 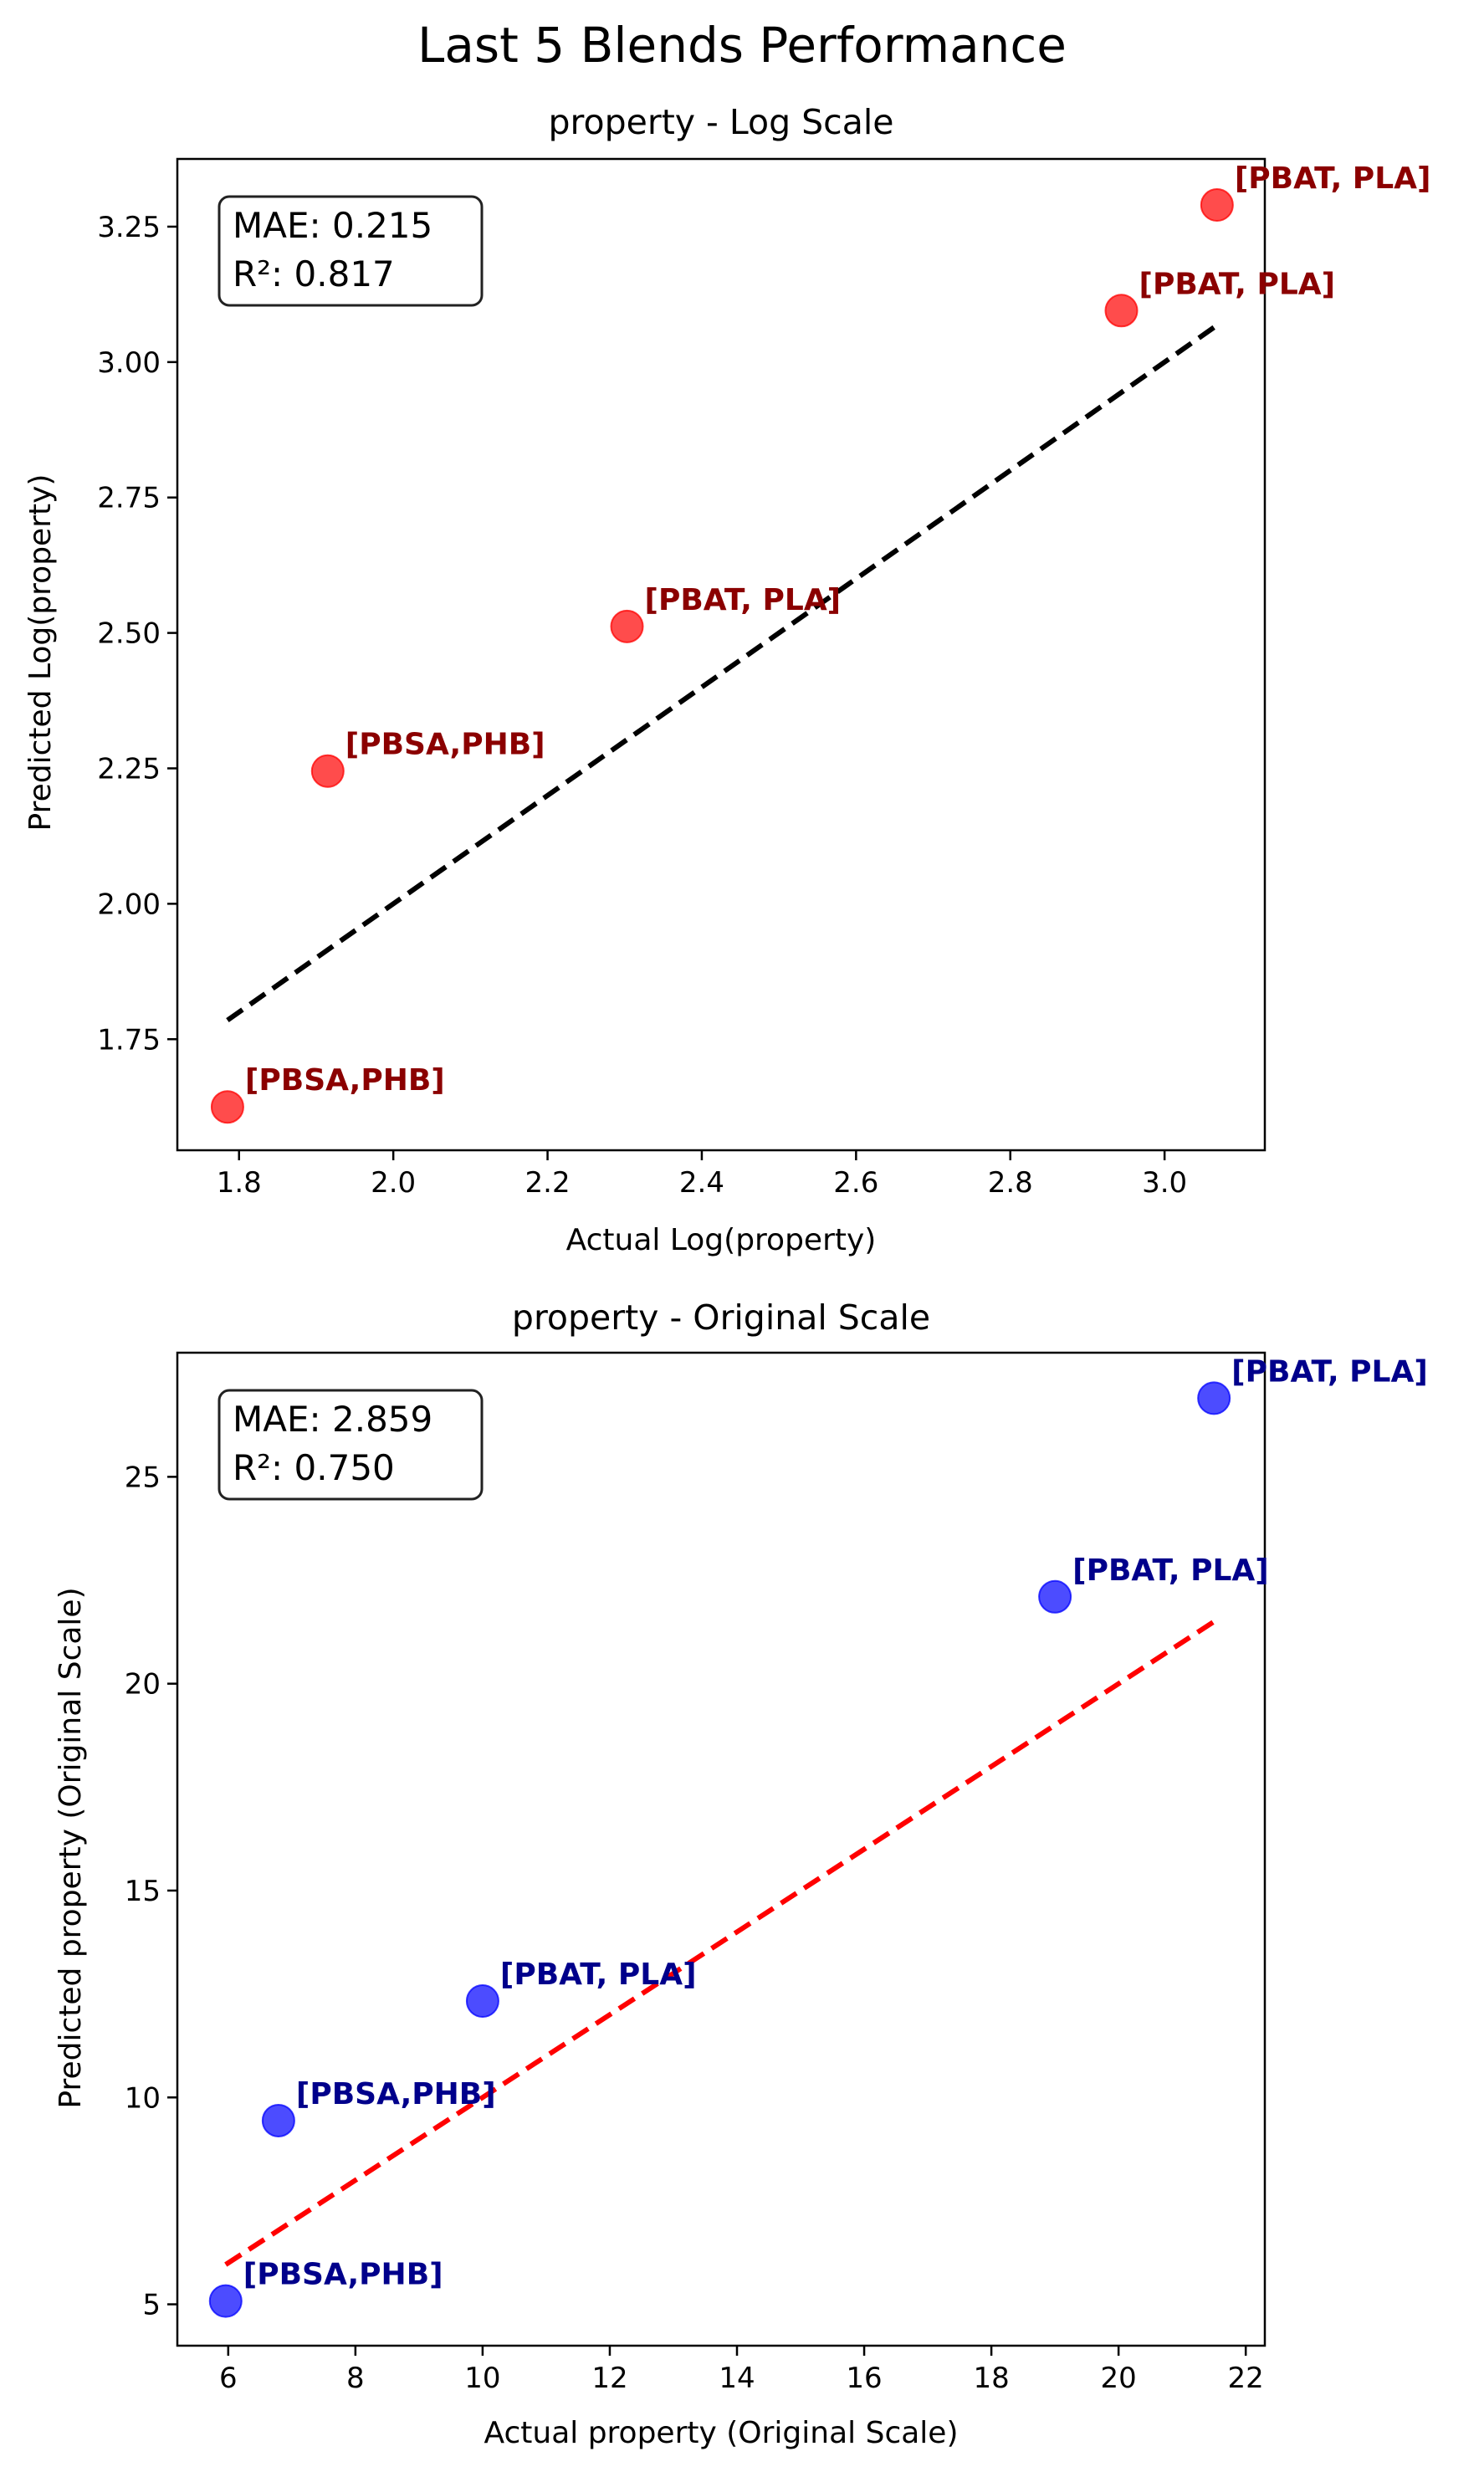 What do you see at coordinates (332, 226) in the screenshot?
I see `chart-log-mae: MAE: 0.215` at bounding box center [332, 226].